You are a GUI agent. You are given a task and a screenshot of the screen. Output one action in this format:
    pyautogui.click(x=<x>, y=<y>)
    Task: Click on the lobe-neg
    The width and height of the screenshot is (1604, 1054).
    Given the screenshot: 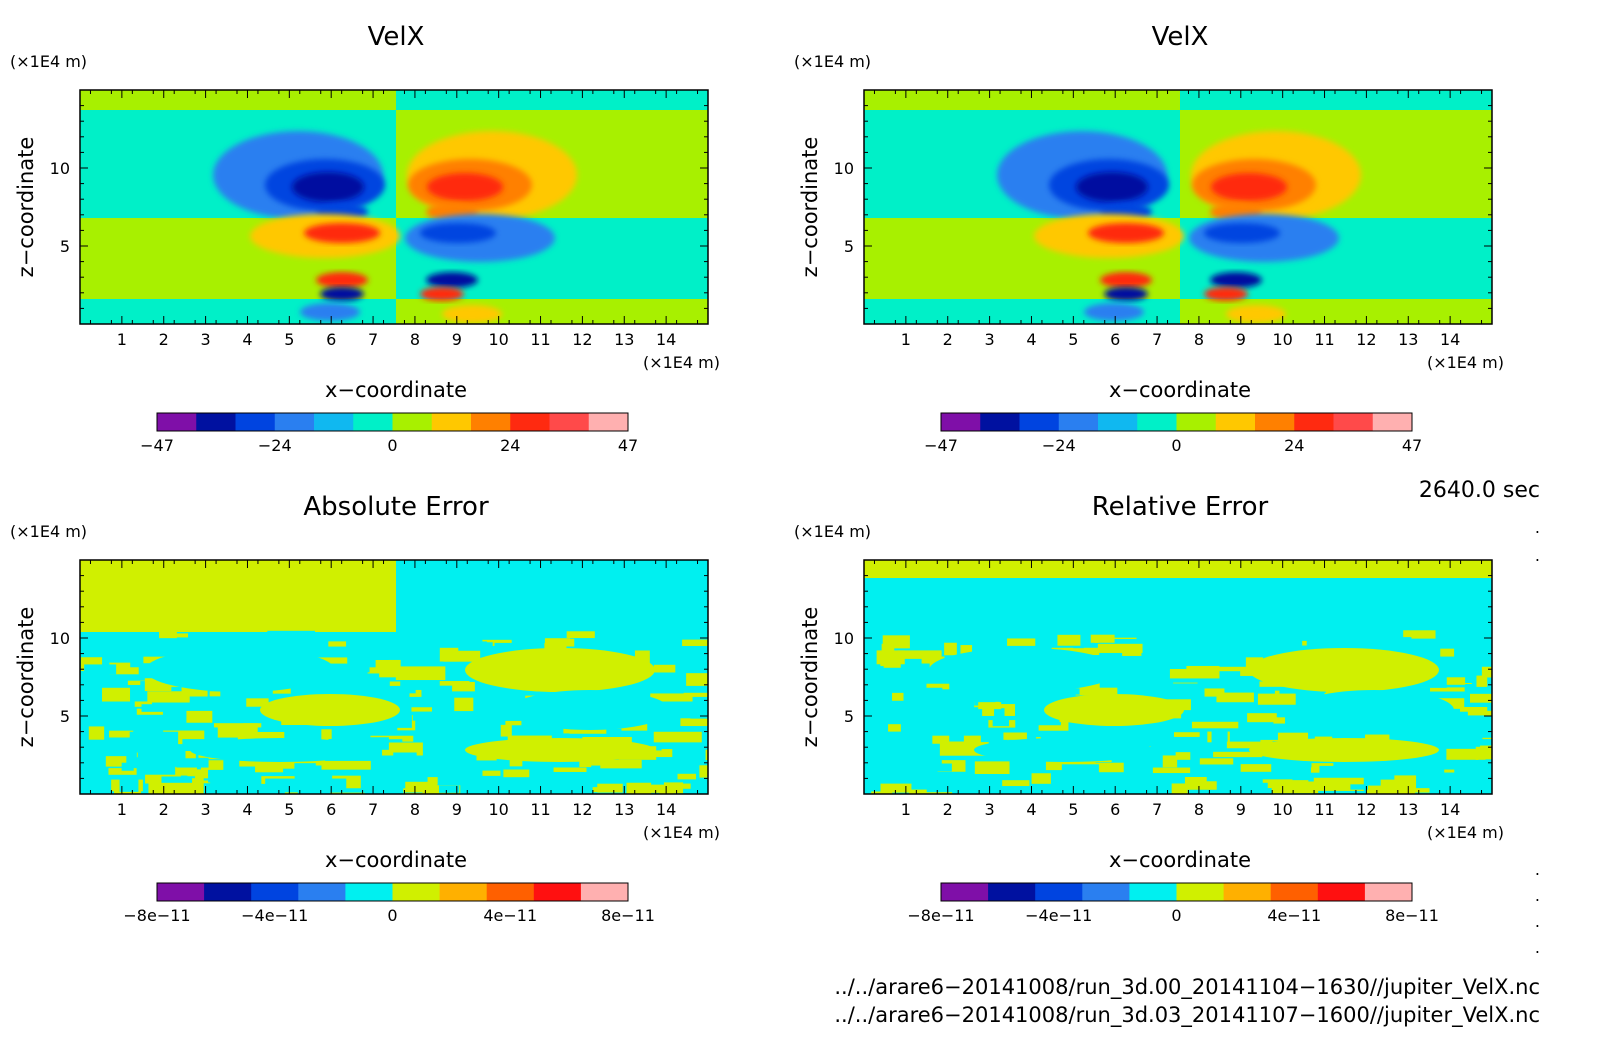 What is the action you would take?
    pyautogui.click(x=1114, y=312)
    